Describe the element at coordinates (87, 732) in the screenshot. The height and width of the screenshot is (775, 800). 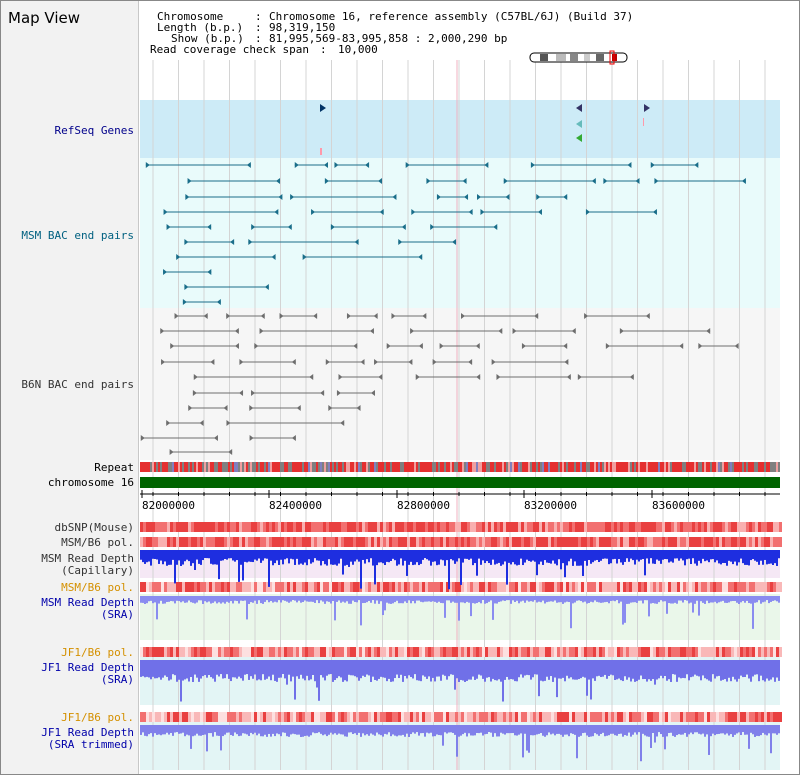
I see `track-label-jf1-depth-trimmed: JF1 Read Depth` at that location.